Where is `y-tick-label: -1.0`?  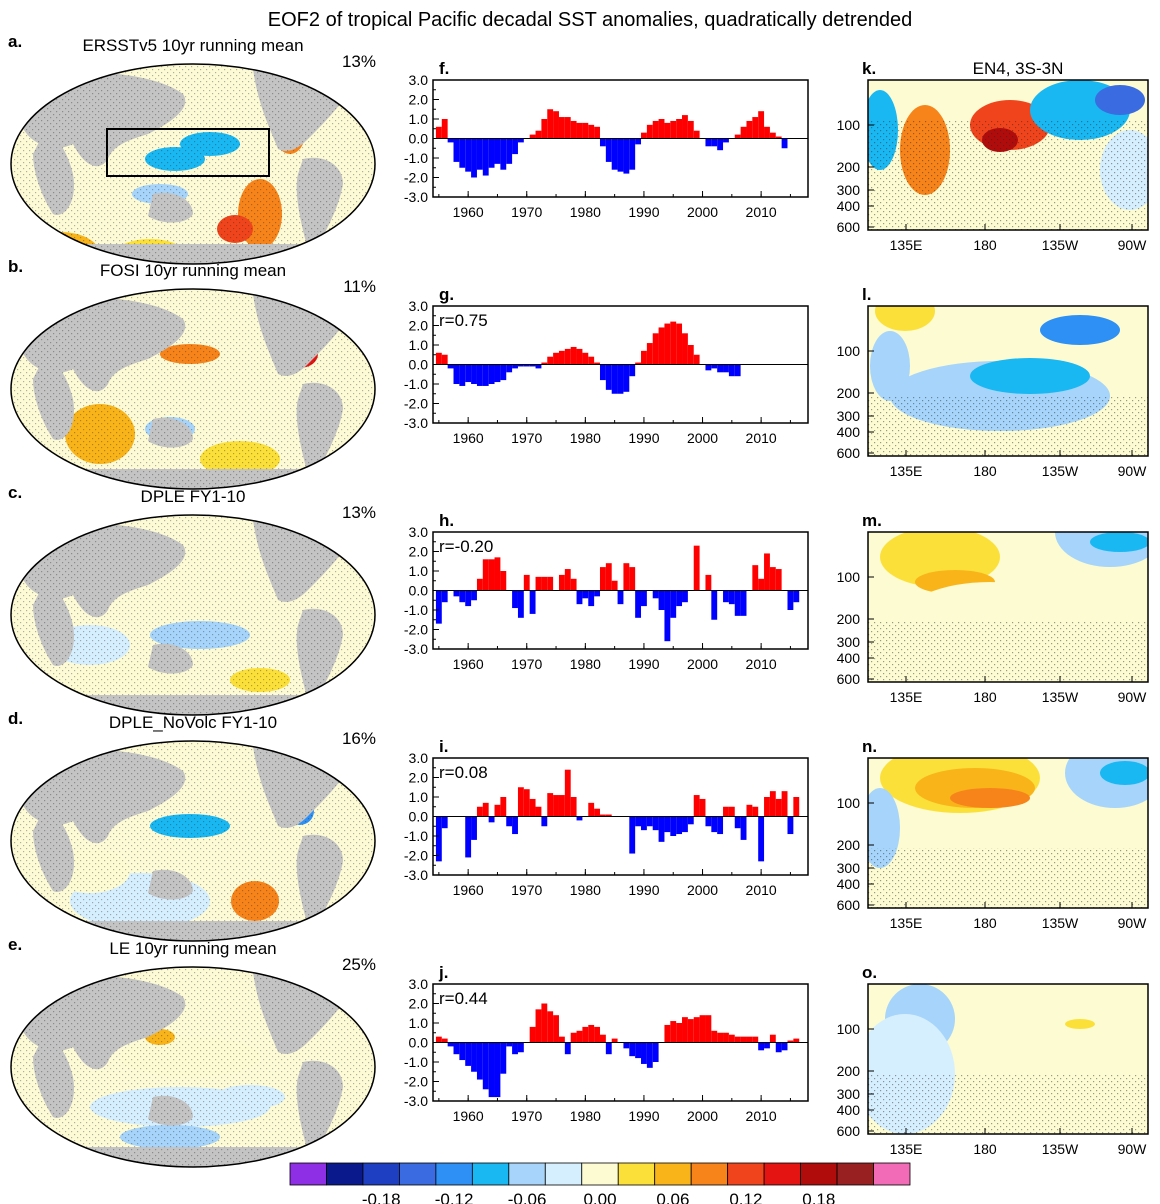
y-tick-label: -1.0 is located at coordinates (416, 836).